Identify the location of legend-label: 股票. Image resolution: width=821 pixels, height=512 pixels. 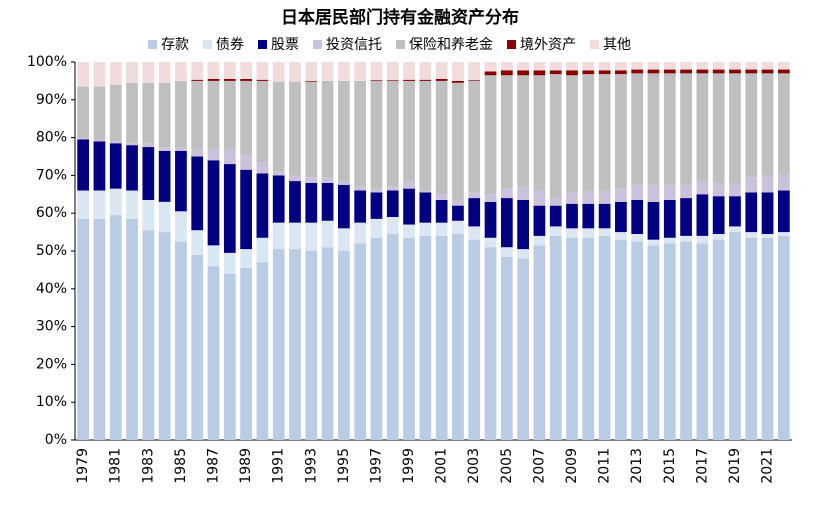
(285, 45).